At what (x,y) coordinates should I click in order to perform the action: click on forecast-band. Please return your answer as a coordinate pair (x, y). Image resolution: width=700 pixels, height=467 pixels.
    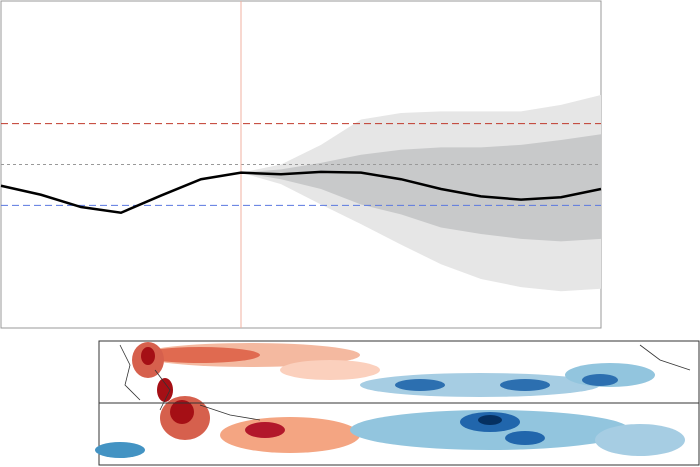
    Looking at the image, I should click on (421, 188).